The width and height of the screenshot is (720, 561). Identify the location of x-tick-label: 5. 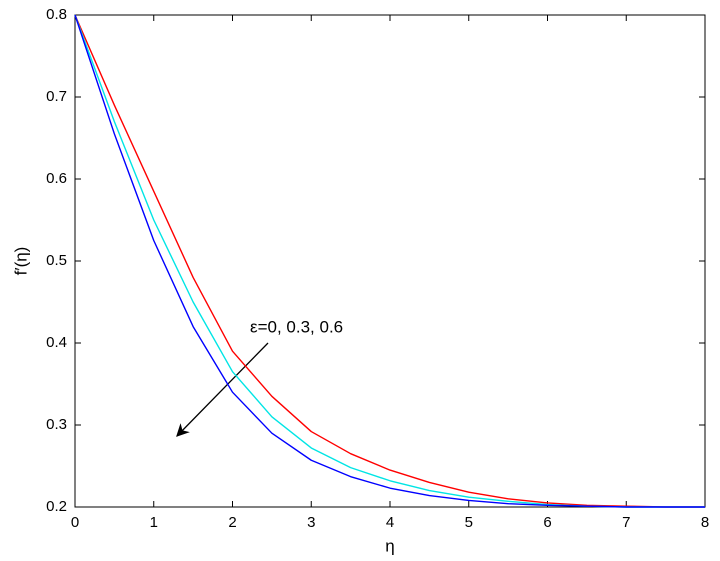
(469, 522).